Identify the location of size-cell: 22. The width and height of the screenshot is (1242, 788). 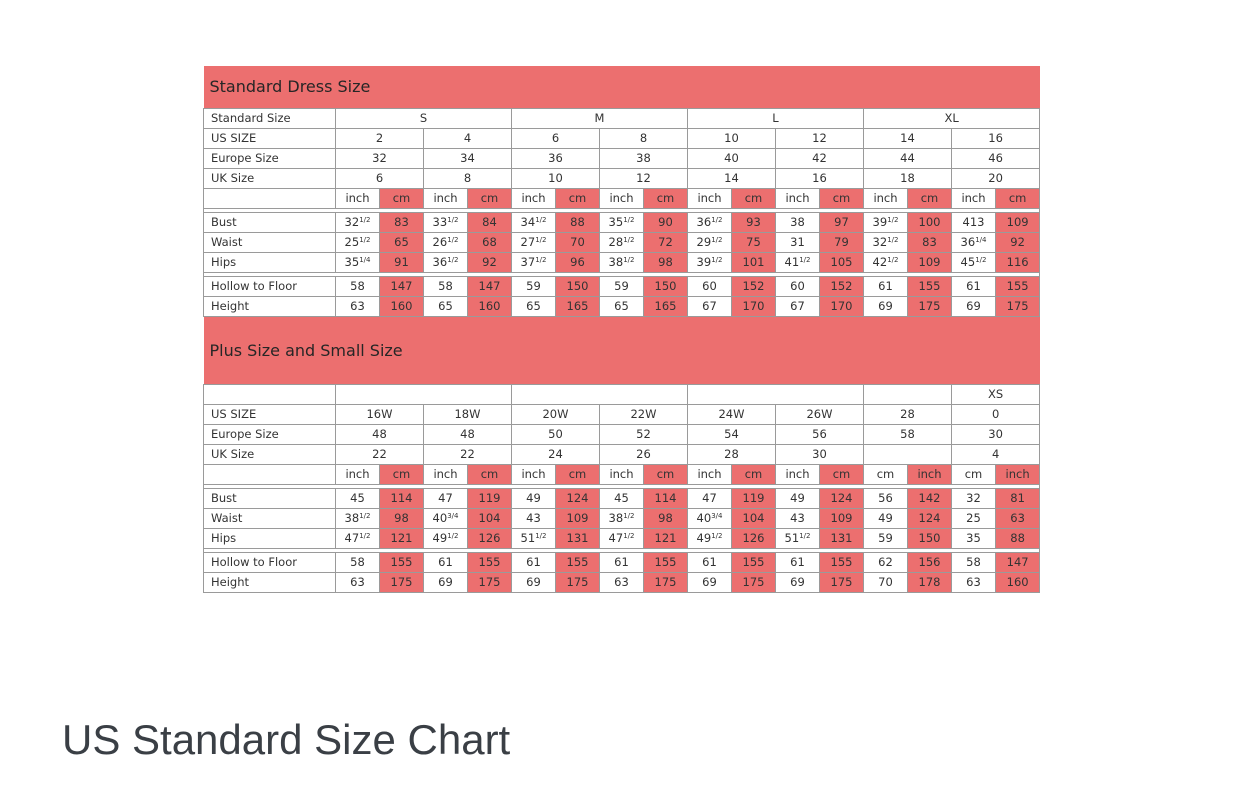
(467, 454).